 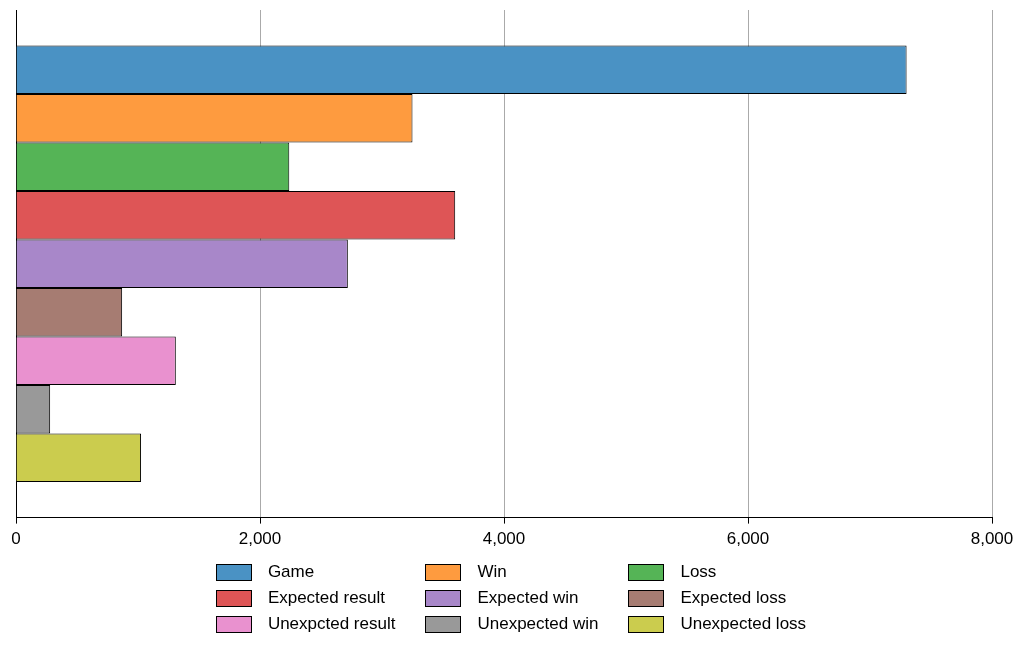 What do you see at coordinates (992, 539) in the screenshot?
I see `x-tick-label: 8,000` at bounding box center [992, 539].